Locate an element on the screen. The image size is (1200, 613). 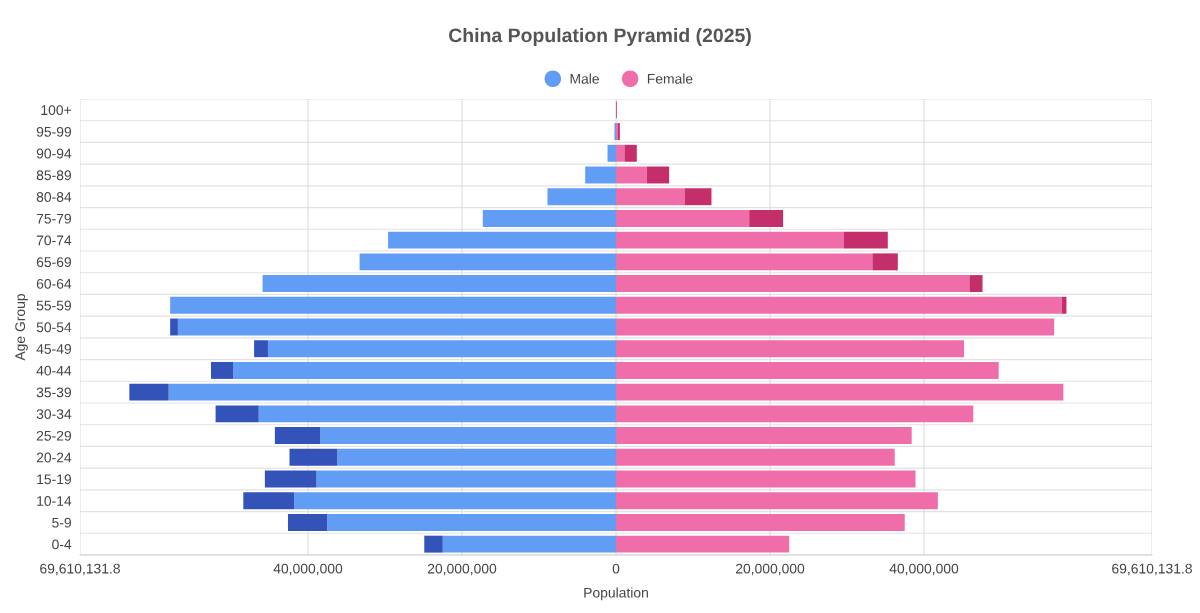
y-tick-label: 20-24 is located at coordinates (54, 457).